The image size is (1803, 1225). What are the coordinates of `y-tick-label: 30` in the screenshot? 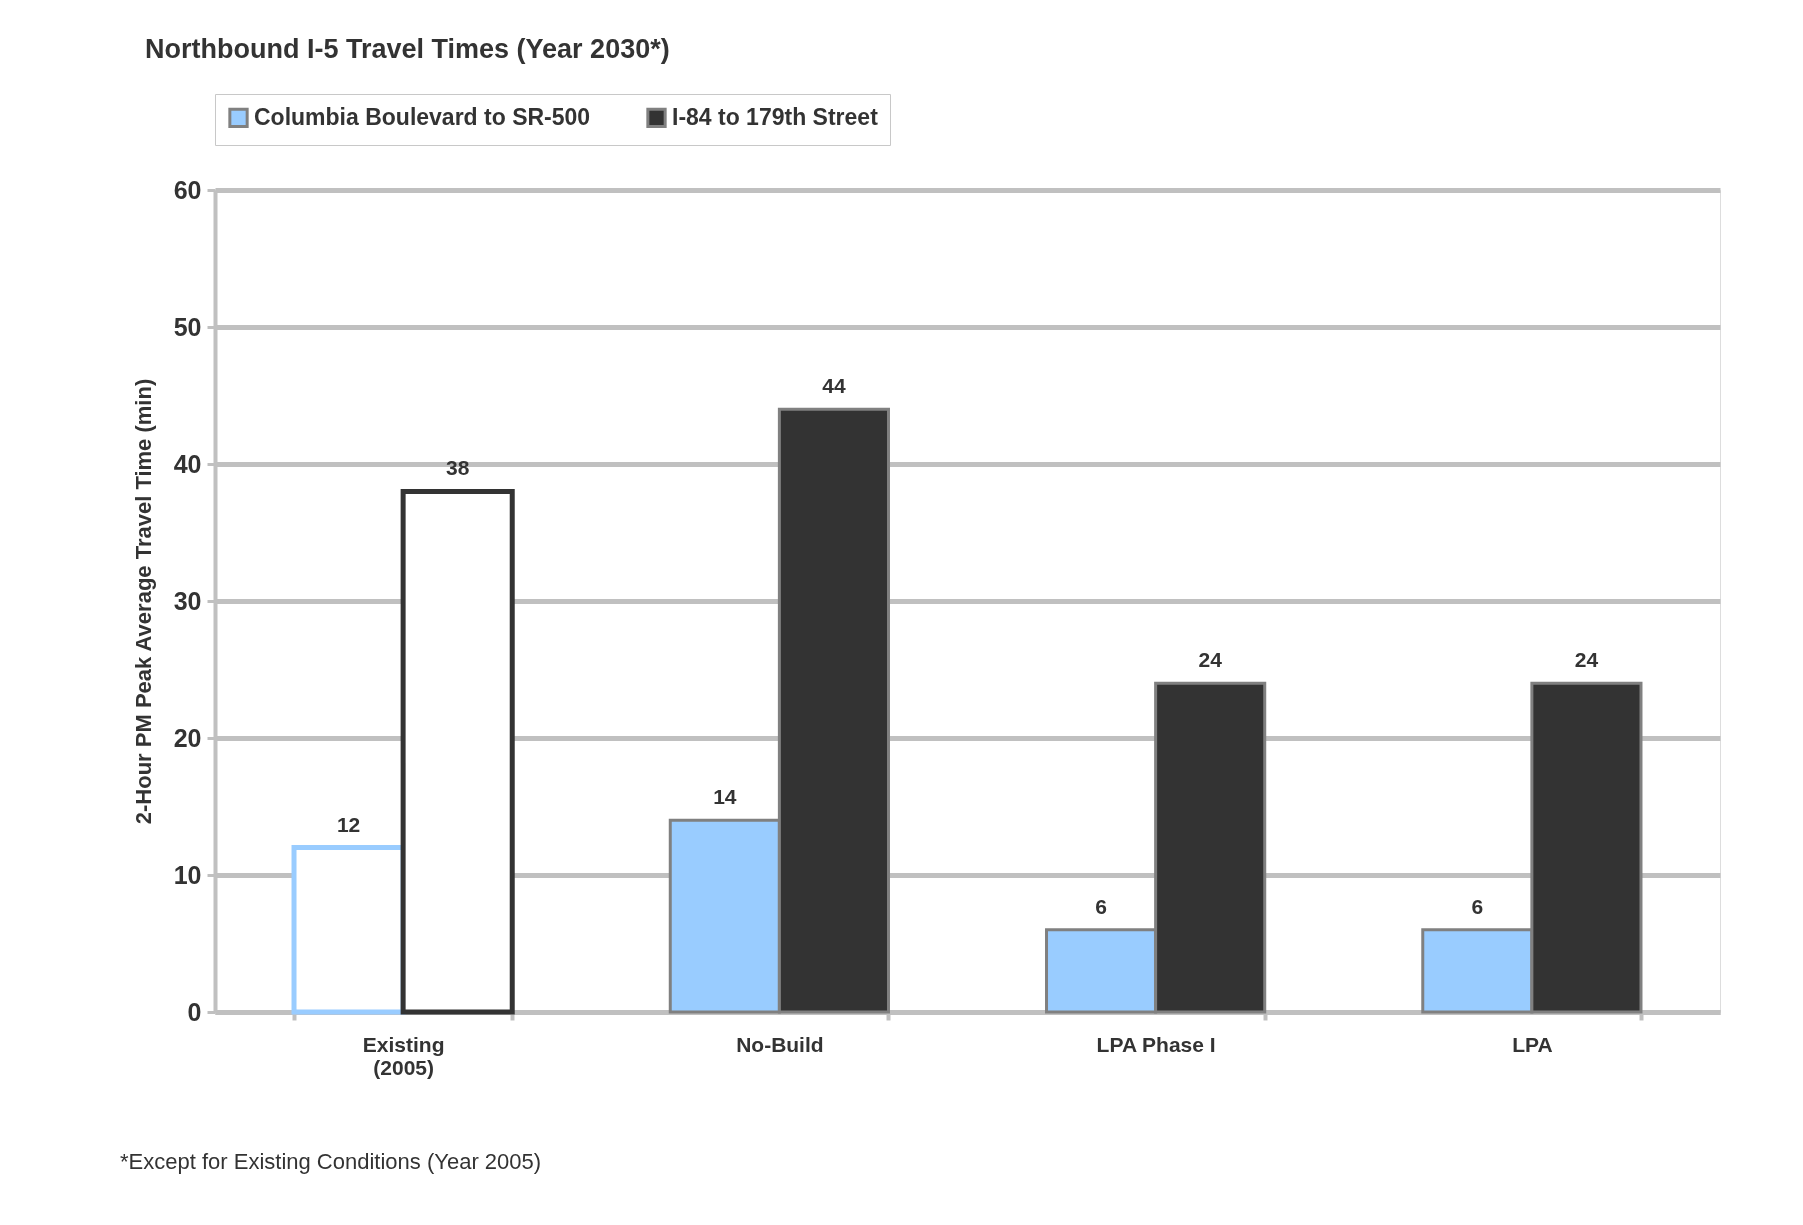 It's located at (187, 600).